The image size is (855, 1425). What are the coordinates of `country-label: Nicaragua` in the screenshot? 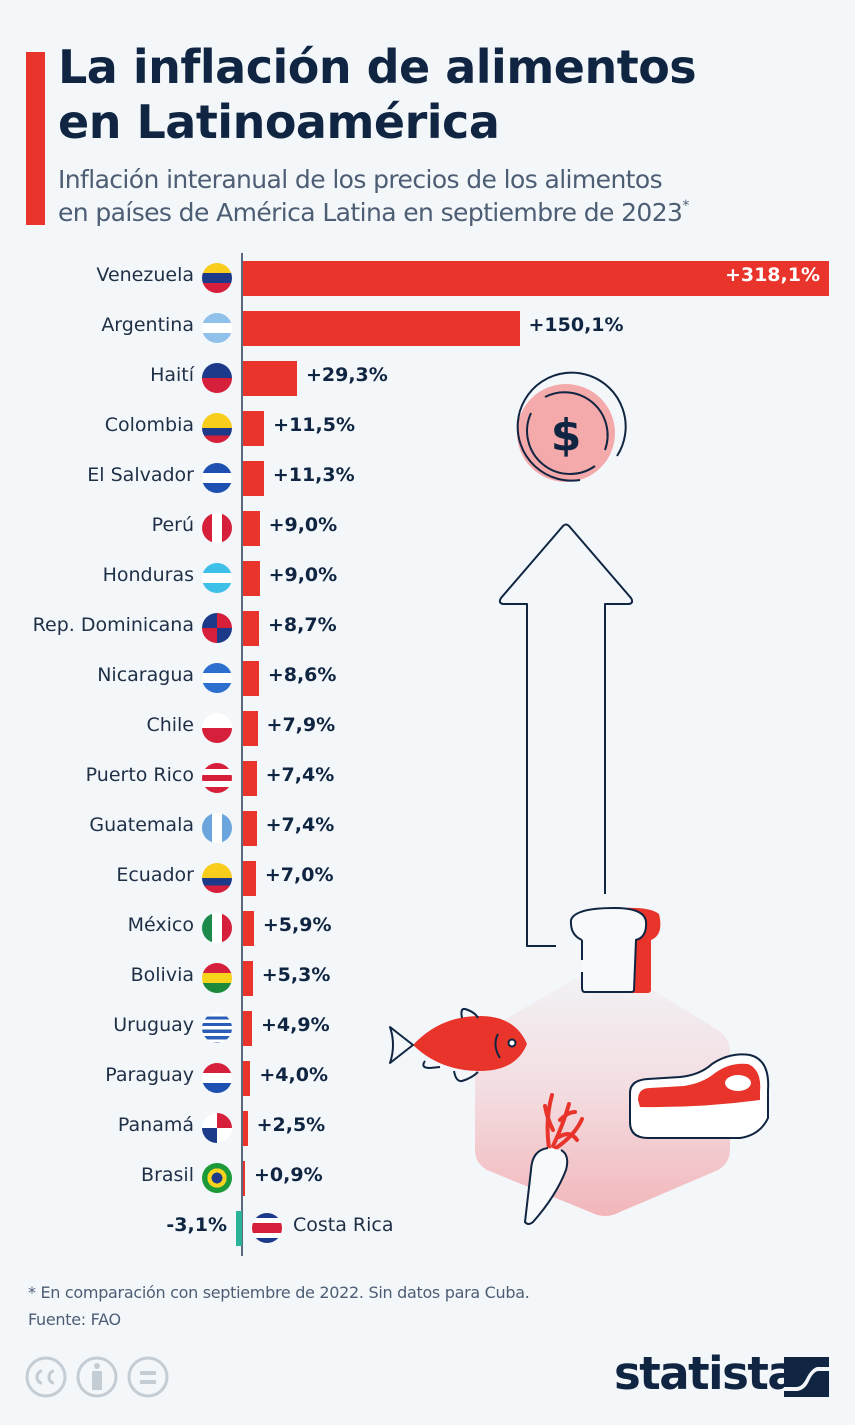 It's located at (145, 675).